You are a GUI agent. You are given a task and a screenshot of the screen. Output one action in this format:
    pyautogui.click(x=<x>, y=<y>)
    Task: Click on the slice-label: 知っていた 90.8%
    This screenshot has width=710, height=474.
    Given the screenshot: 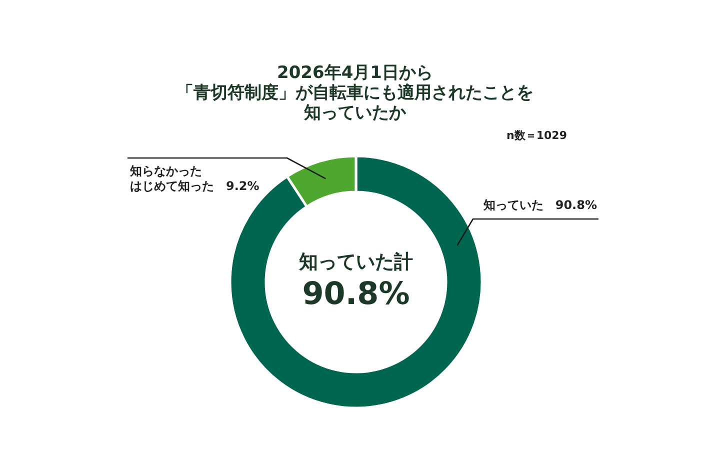 What is the action you would take?
    pyautogui.click(x=539, y=205)
    